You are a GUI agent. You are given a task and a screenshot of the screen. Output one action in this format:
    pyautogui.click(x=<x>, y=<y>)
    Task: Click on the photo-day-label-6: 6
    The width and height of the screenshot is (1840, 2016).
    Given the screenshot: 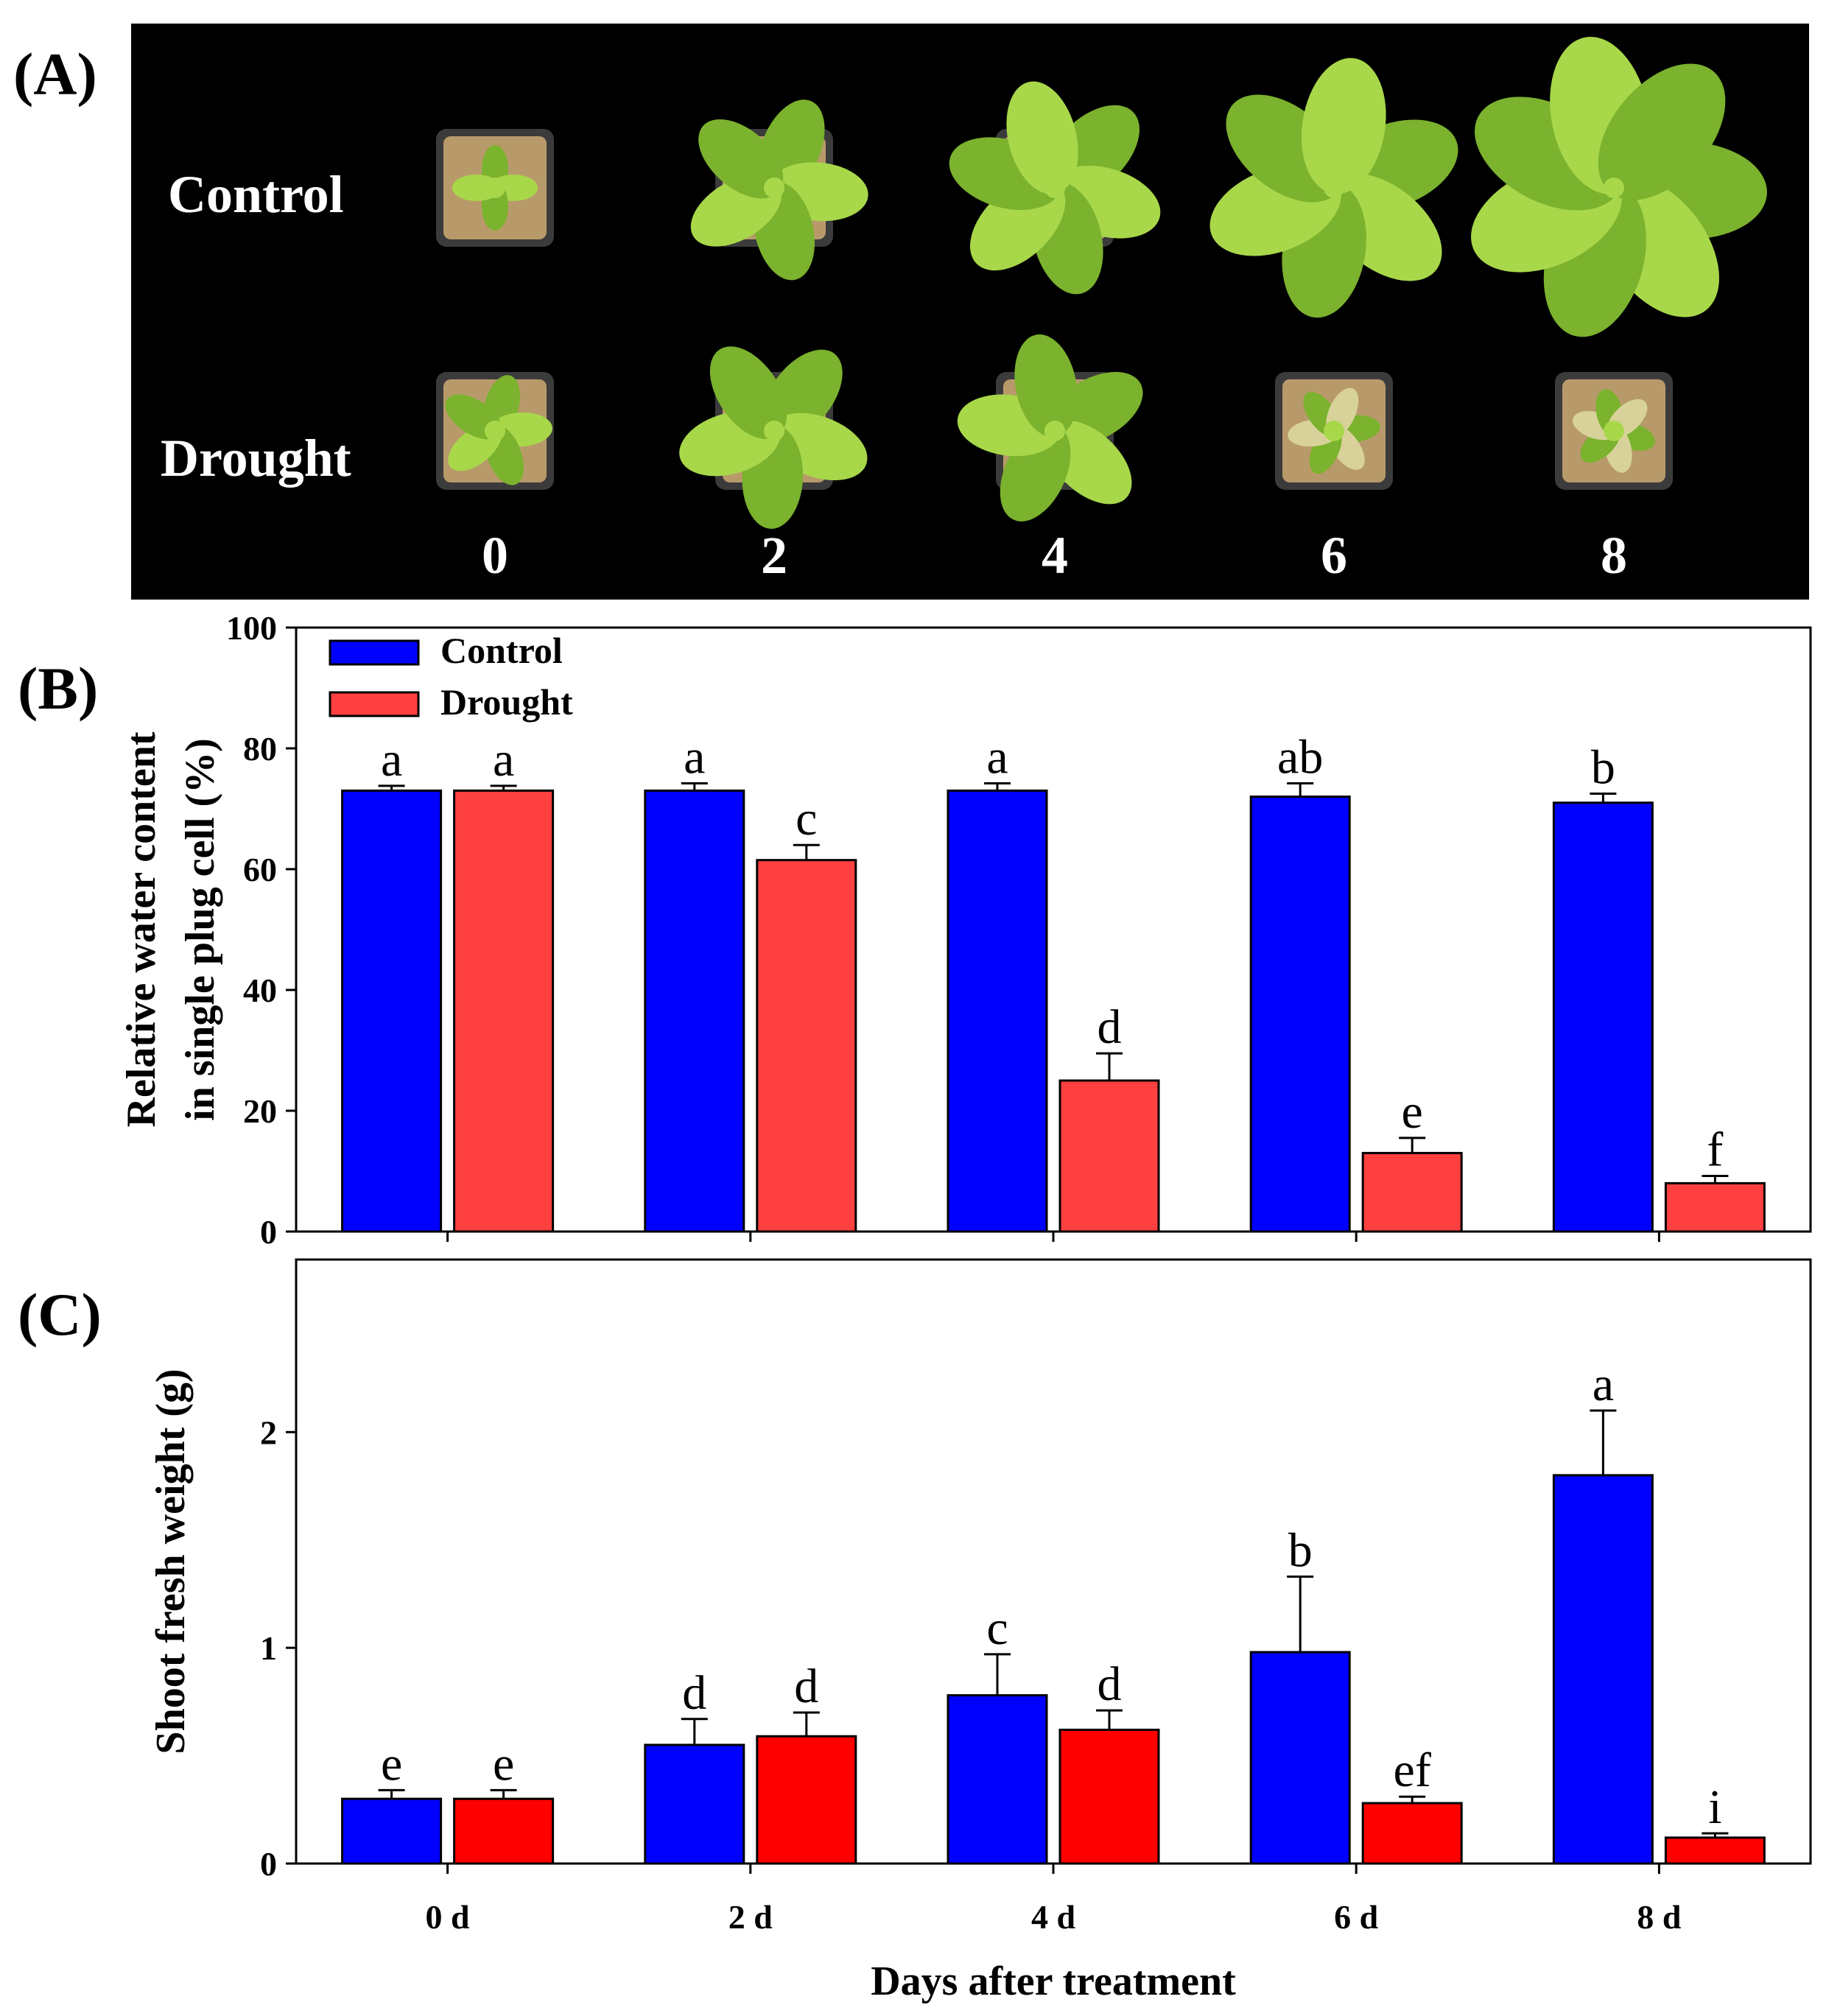 What is the action you would take?
    pyautogui.click(x=1334, y=555)
    